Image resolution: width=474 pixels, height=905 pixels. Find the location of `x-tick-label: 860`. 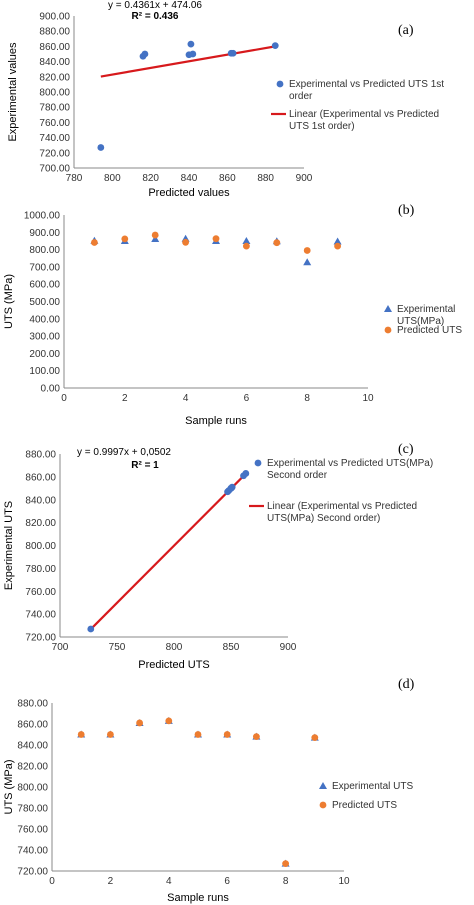

x-tick-label: 860 is located at coordinates (227, 178).